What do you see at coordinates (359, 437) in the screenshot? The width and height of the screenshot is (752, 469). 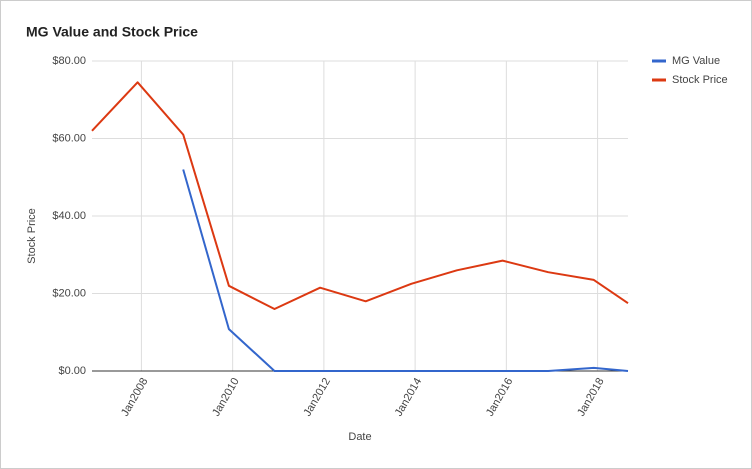 I see `x-axis-title: Date` at bounding box center [359, 437].